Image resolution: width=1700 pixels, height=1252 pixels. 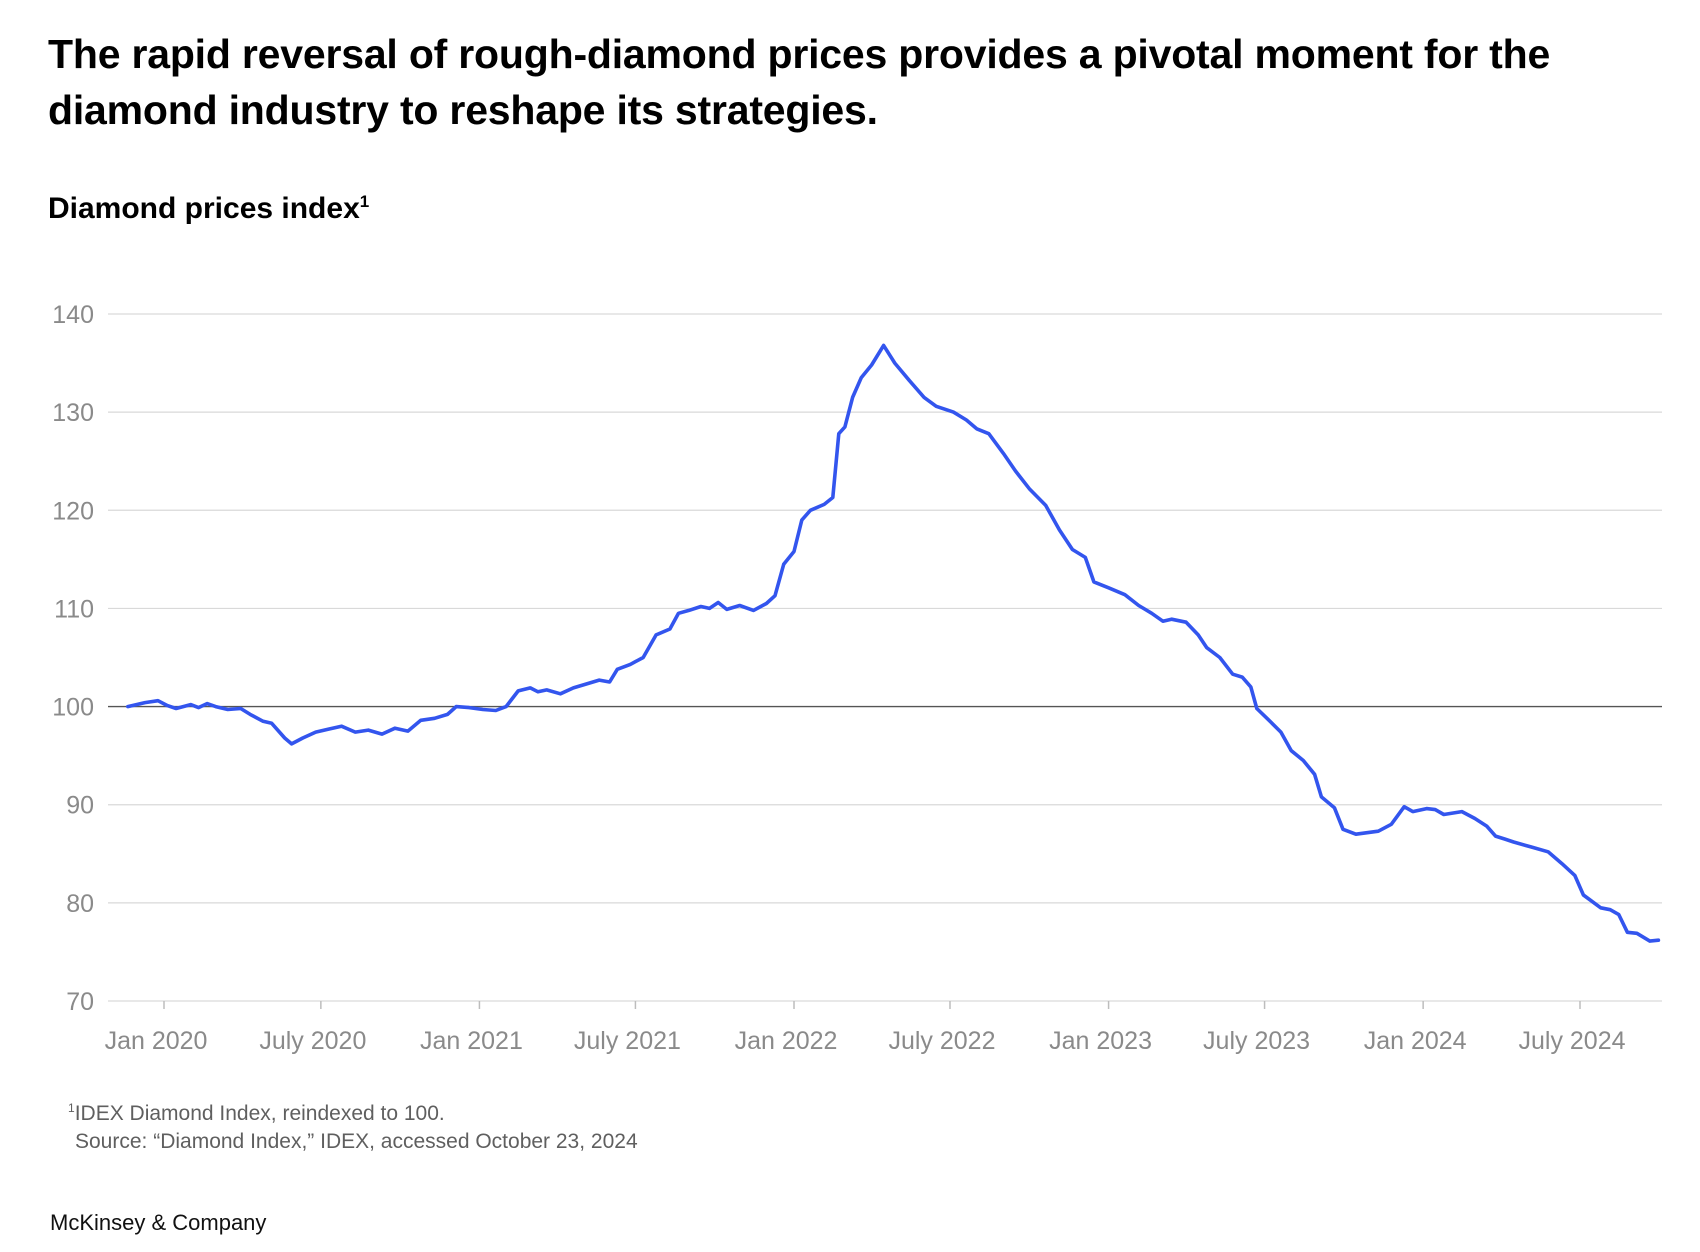 What do you see at coordinates (80, 904) in the screenshot?
I see `y-tick-label: 80` at bounding box center [80, 904].